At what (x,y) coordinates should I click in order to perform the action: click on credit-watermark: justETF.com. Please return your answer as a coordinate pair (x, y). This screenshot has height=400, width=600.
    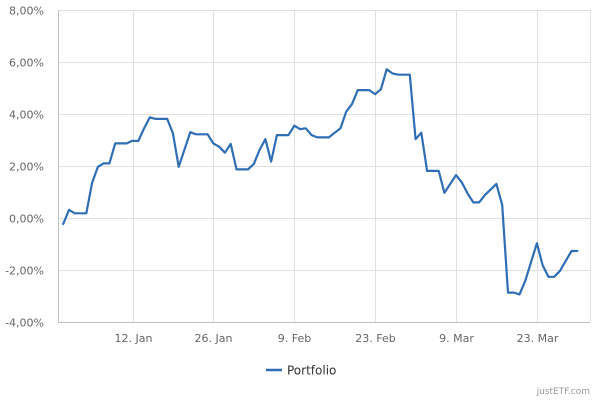
    Looking at the image, I should click on (563, 392).